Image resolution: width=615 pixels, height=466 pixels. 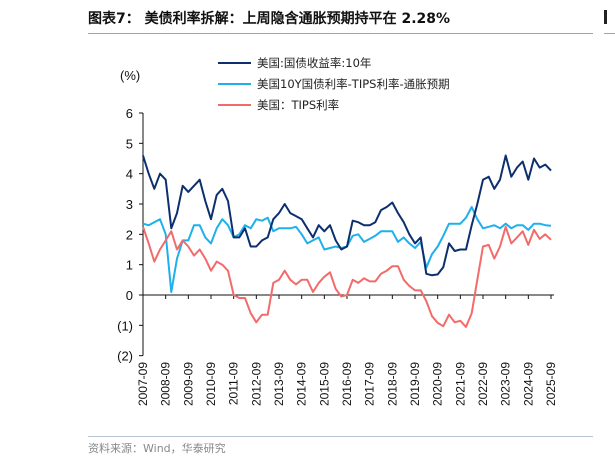 What do you see at coordinates (314, 63) in the screenshot?
I see `legend-label-0: 美国:国债收益率:10年` at bounding box center [314, 63].